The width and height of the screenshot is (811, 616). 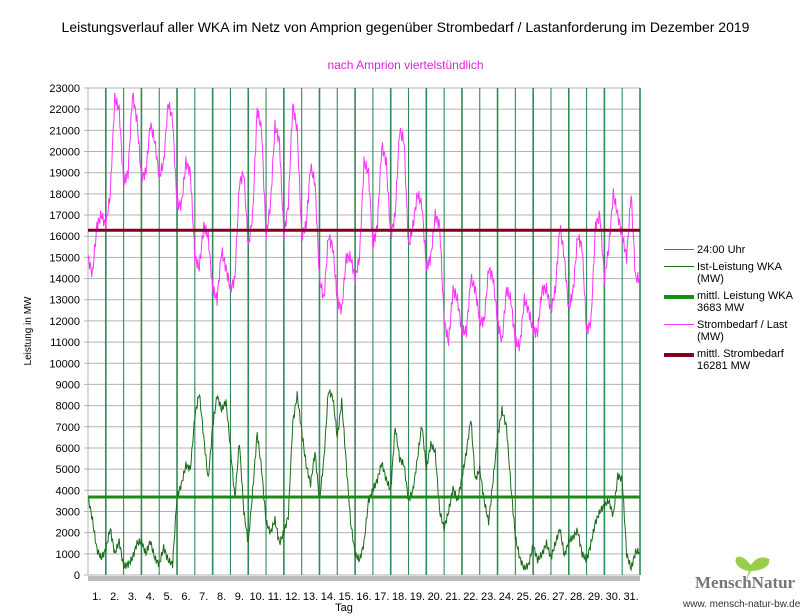 What do you see at coordinates (239, 597) in the screenshot?
I see `x-tick-label: 9.` at bounding box center [239, 597].